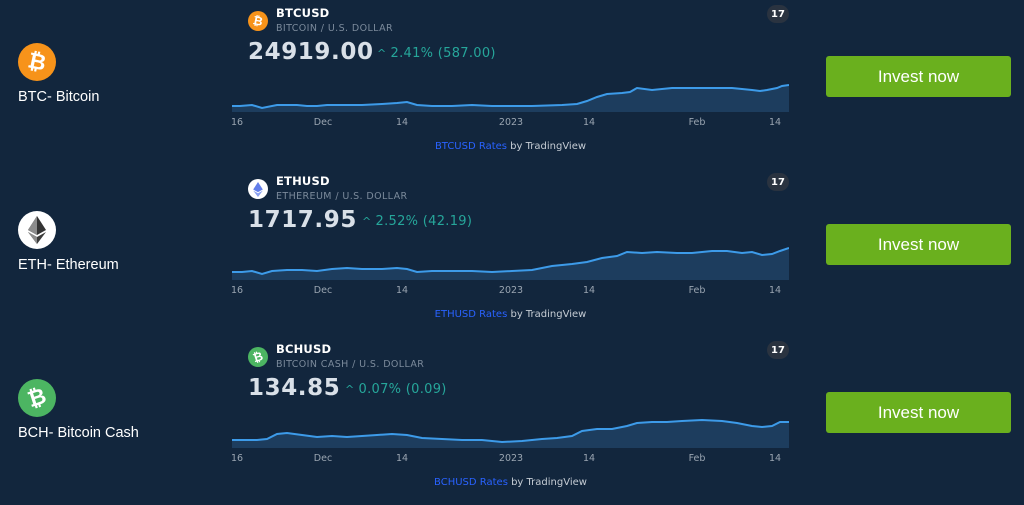 The height and width of the screenshot is (505, 1024). What do you see at coordinates (396, 389) in the screenshot?
I see `ticker-change: ^ 0.07% (0.09)` at bounding box center [396, 389].